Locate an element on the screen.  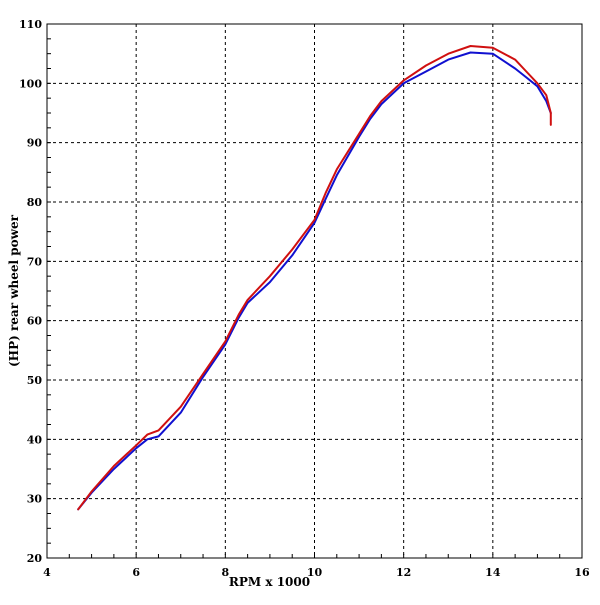
x-tick-label: 8 is located at coordinates (226, 572).